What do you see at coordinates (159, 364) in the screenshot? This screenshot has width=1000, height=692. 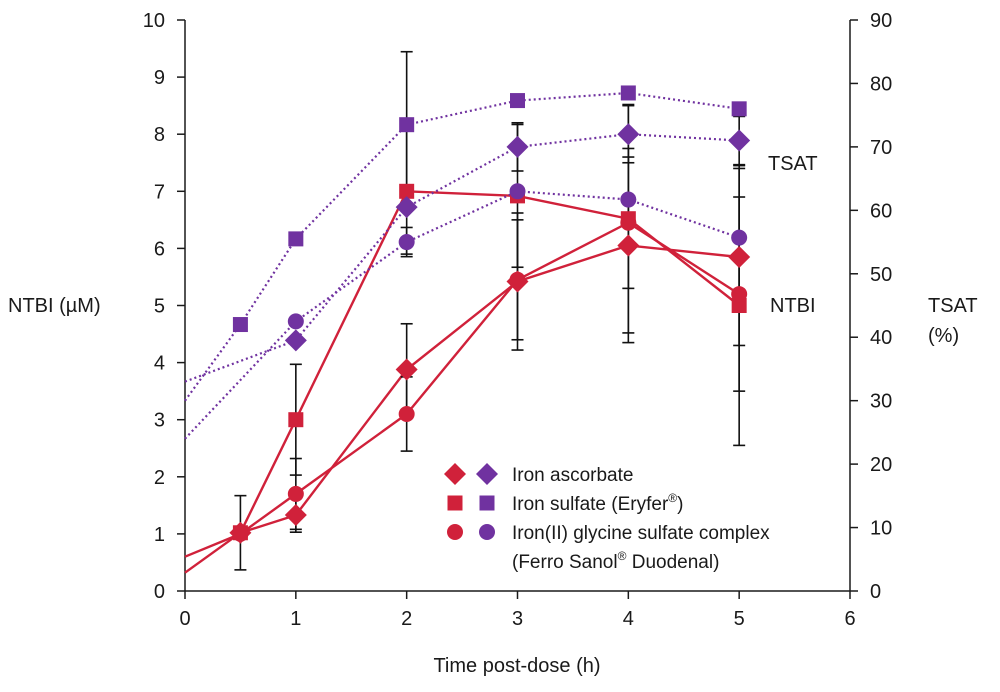 I see `y-left-tick-label: 4` at bounding box center [159, 364].